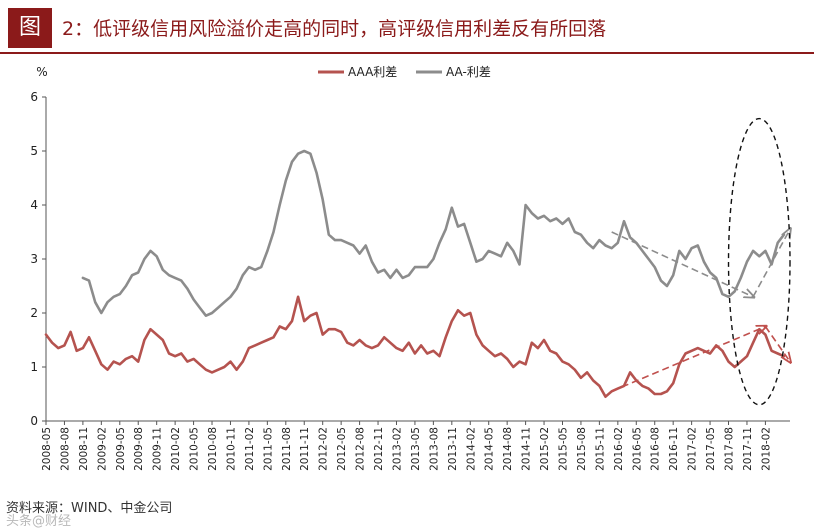 The height and width of the screenshot is (529, 814). What do you see at coordinates (416, 449) in the screenshot?
I see `x-tick-label: 2013-05` at bounding box center [416, 449].